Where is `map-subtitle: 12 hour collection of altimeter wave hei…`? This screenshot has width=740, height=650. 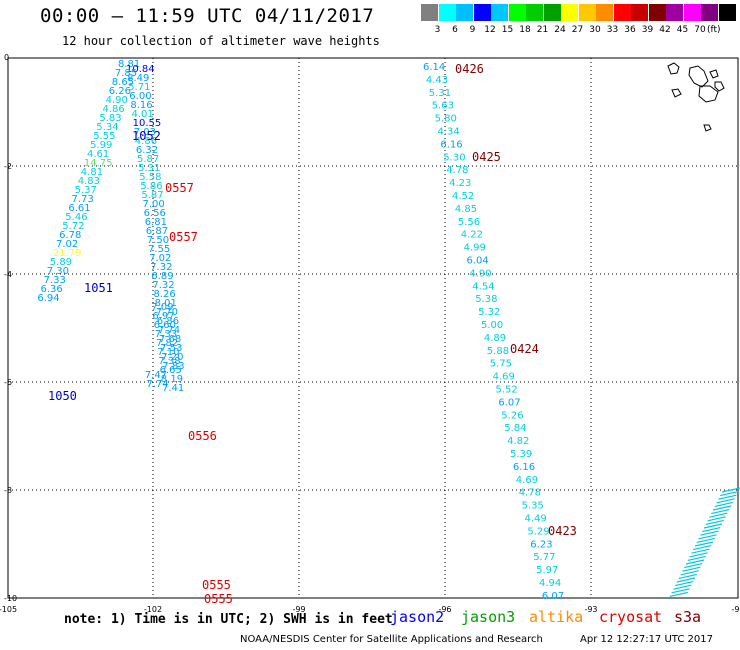
map-subtitle: 12 hour collection of altimeter wave hei… is located at coordinates (221, 41).